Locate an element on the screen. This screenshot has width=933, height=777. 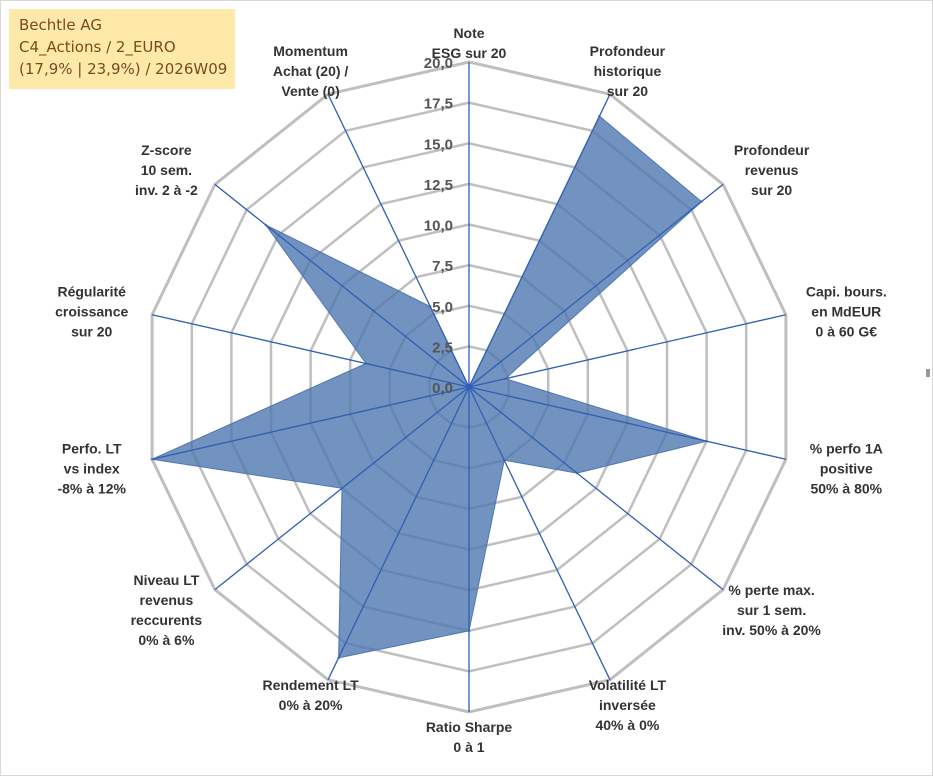
axis-label-line: 50% à 80% is located at coordinates (846, 489).